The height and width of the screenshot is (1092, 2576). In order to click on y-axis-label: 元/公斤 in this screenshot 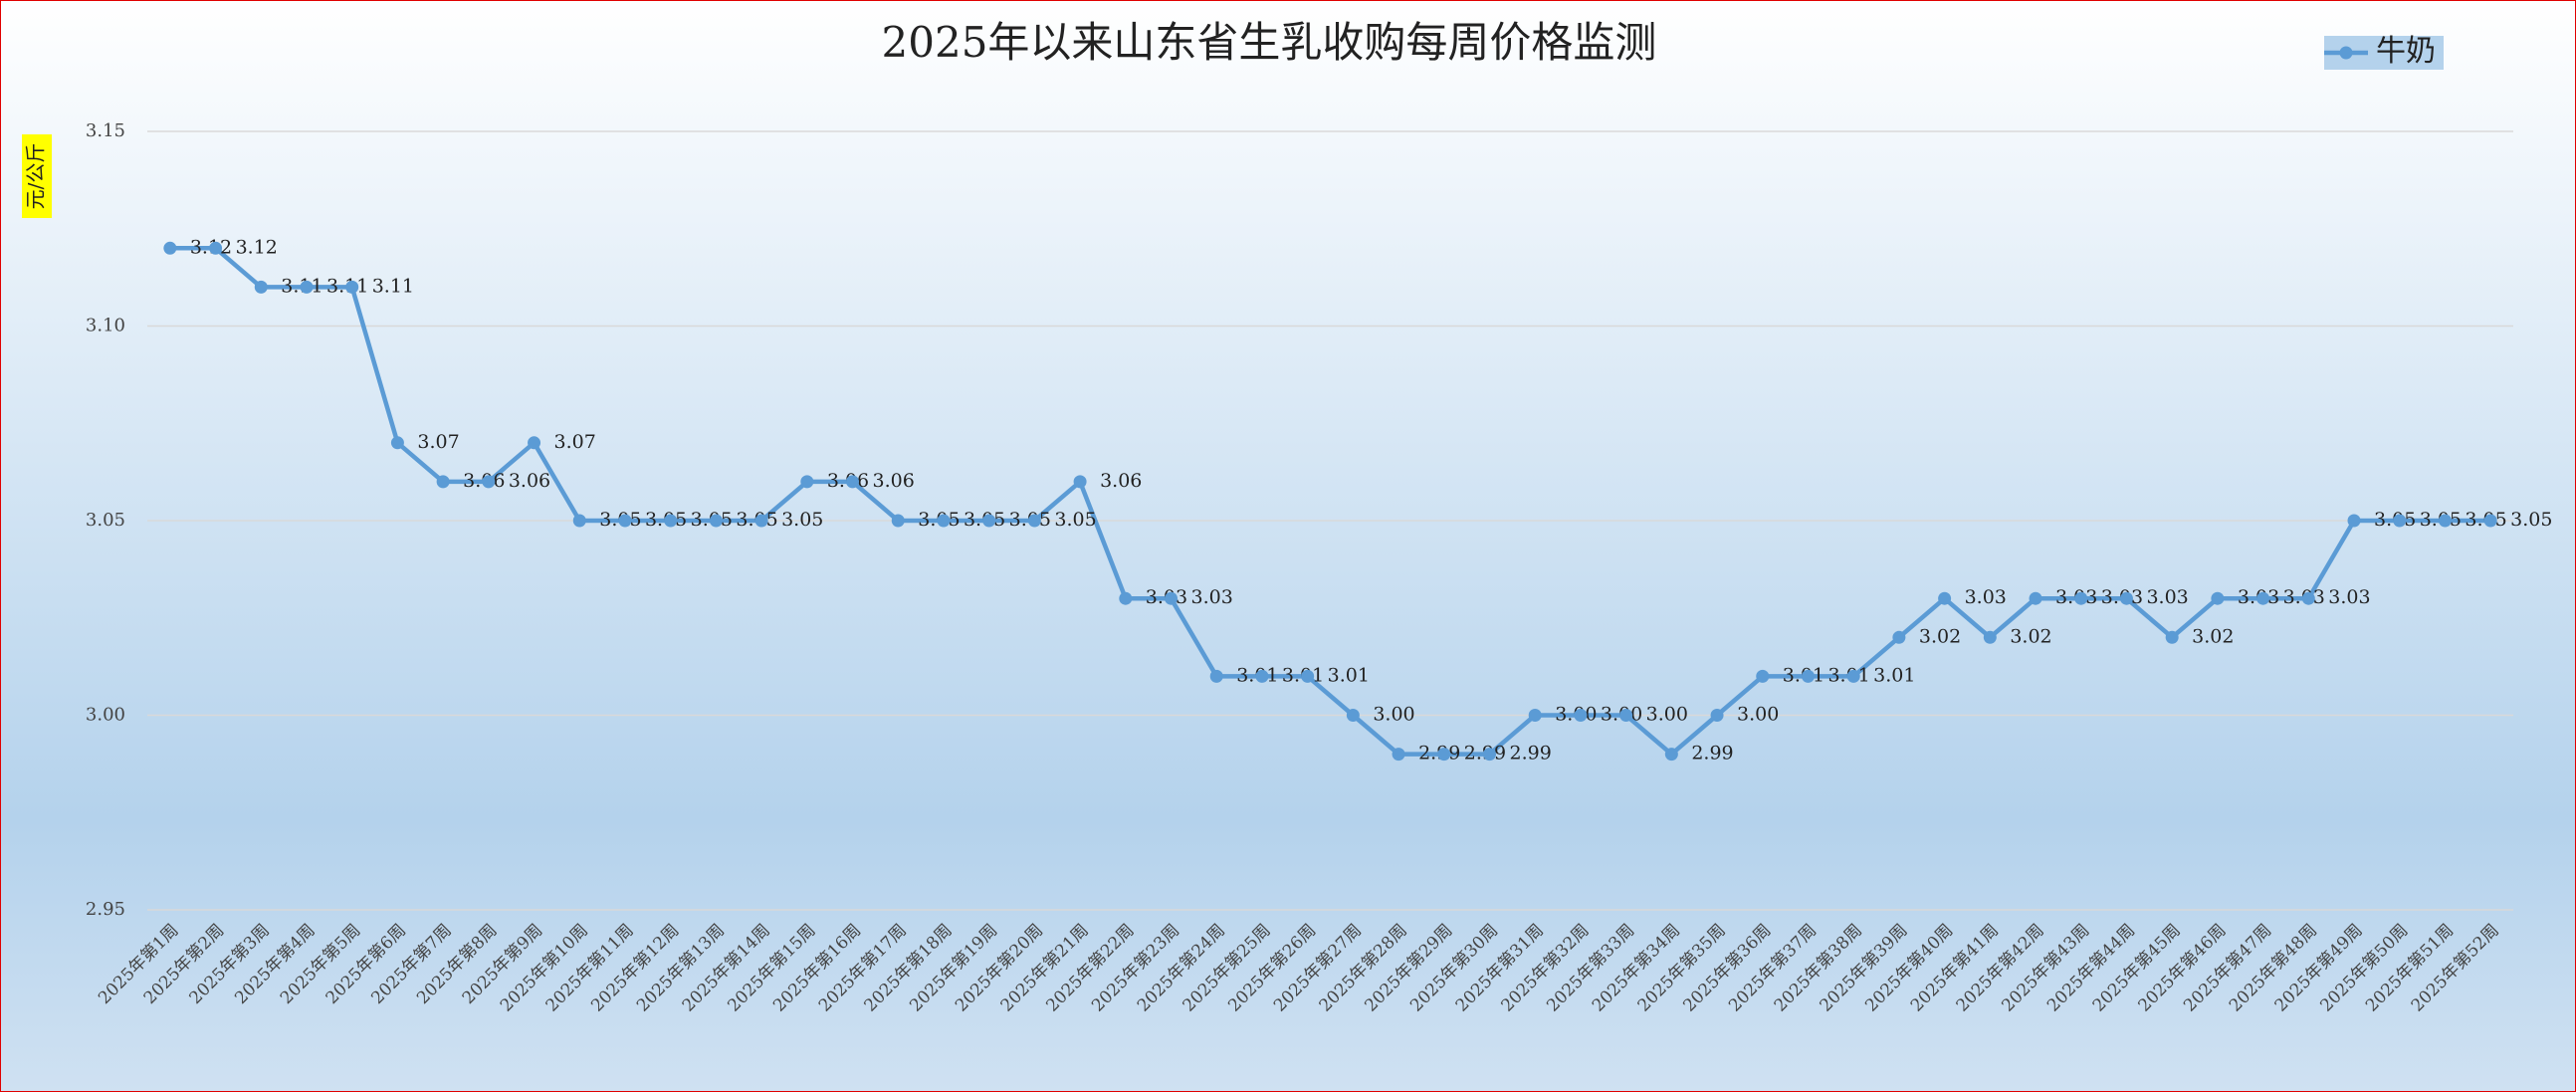, I will do `click(36, 176)`.